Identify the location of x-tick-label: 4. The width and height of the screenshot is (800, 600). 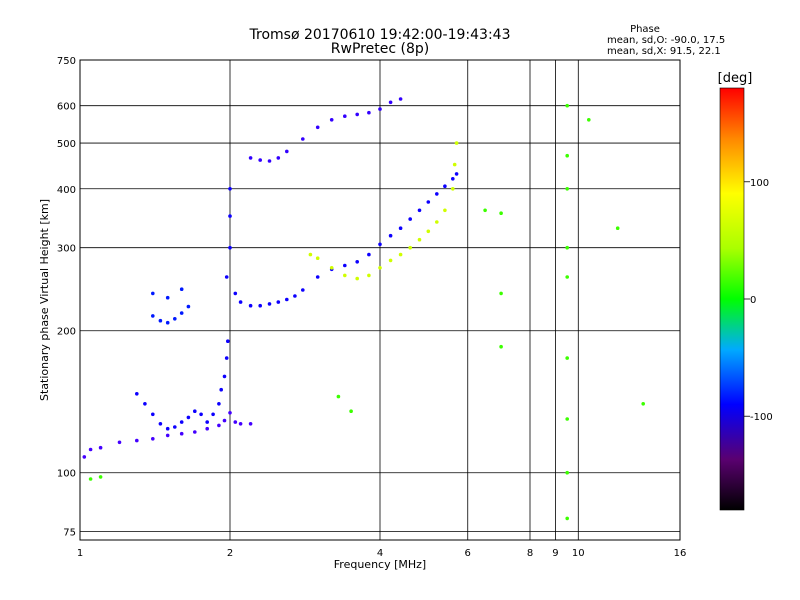
(380, 553).